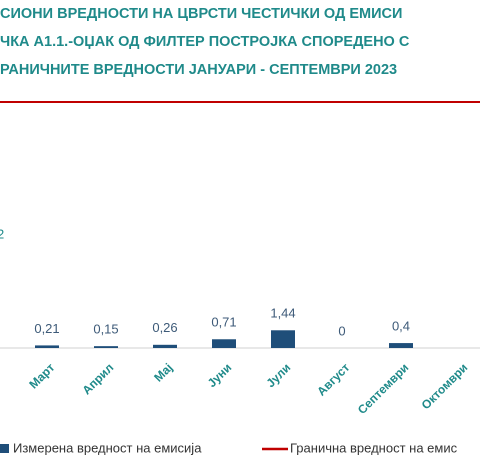 This screenshot has height=473, width=480. I want to click on value-label: 0,71, so click(223, 322).